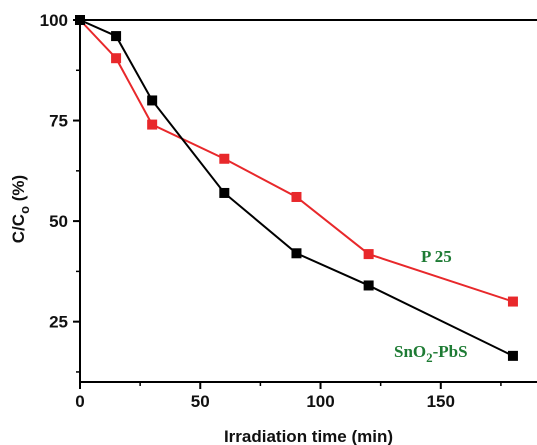 This screenshot has width=537, height=445. I want to click on series-label-sno2-pbs: SnO2-PbS, so click(431, 353).